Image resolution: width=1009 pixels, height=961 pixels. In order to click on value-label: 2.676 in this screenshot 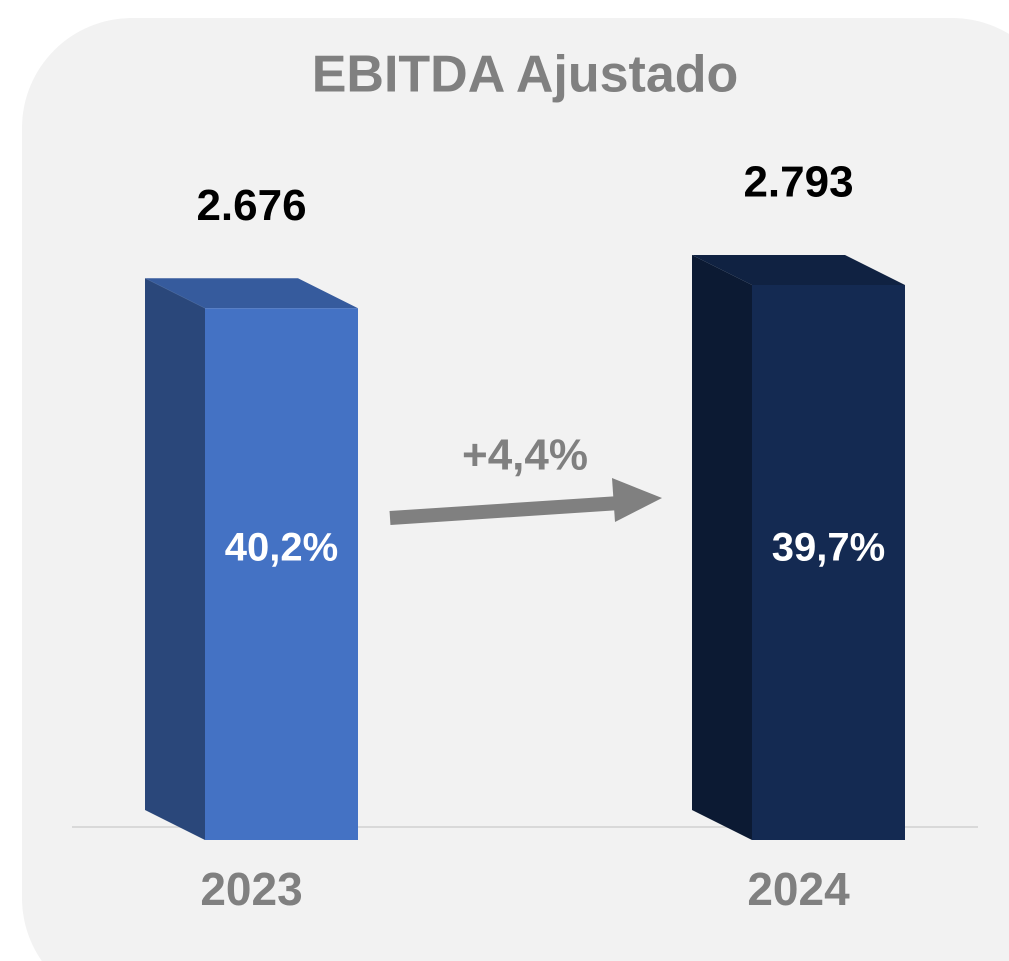, I will do `click(251, 205)`.